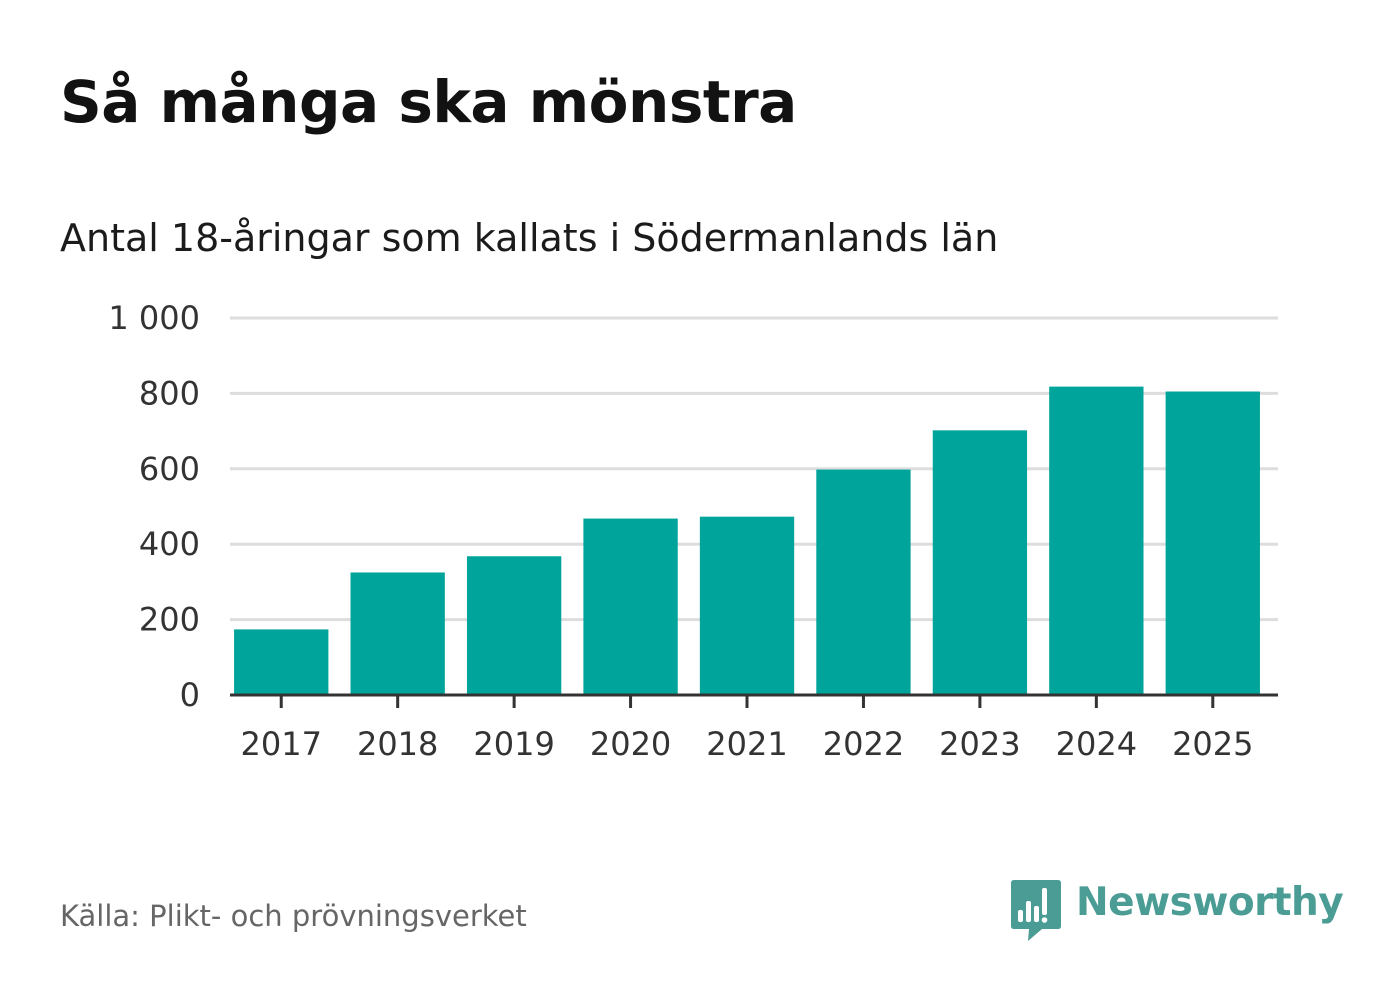 The height and width of the screenshot is (999, 1382). What do you see at coordinates (190, 695) in the screenshot?
I see `y-tick-label-0: 0` at bounding box center [190, 695].